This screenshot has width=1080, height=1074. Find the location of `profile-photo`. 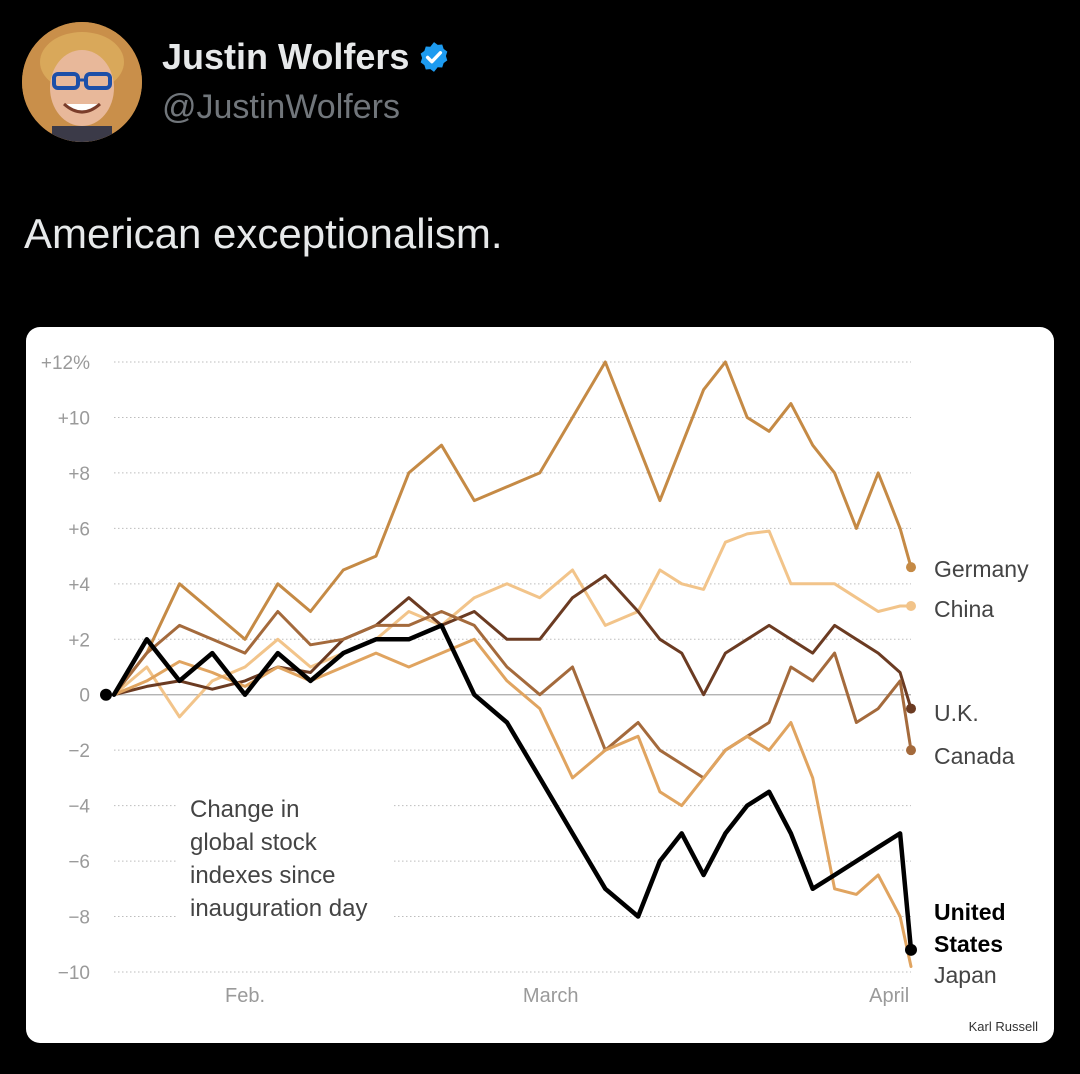

profile-photo is located at coordinates (82, 82).